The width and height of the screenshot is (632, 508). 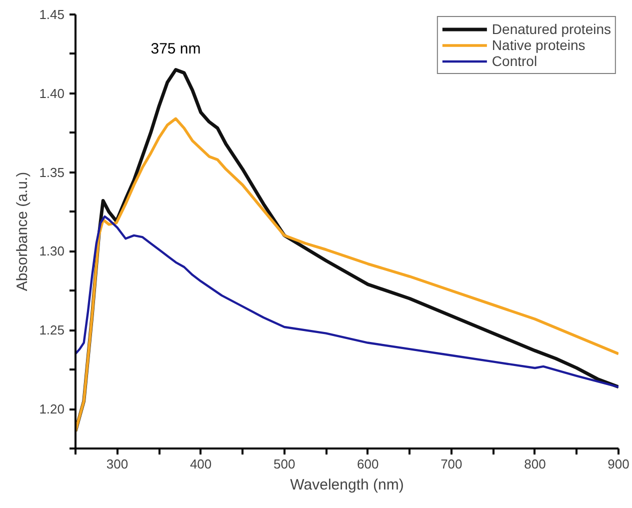 What do you see at coordinates (23, 232) in the screenshot?
I see `y-axis-title: Absorbance (a.u.)` at bounding box center [23, 232].